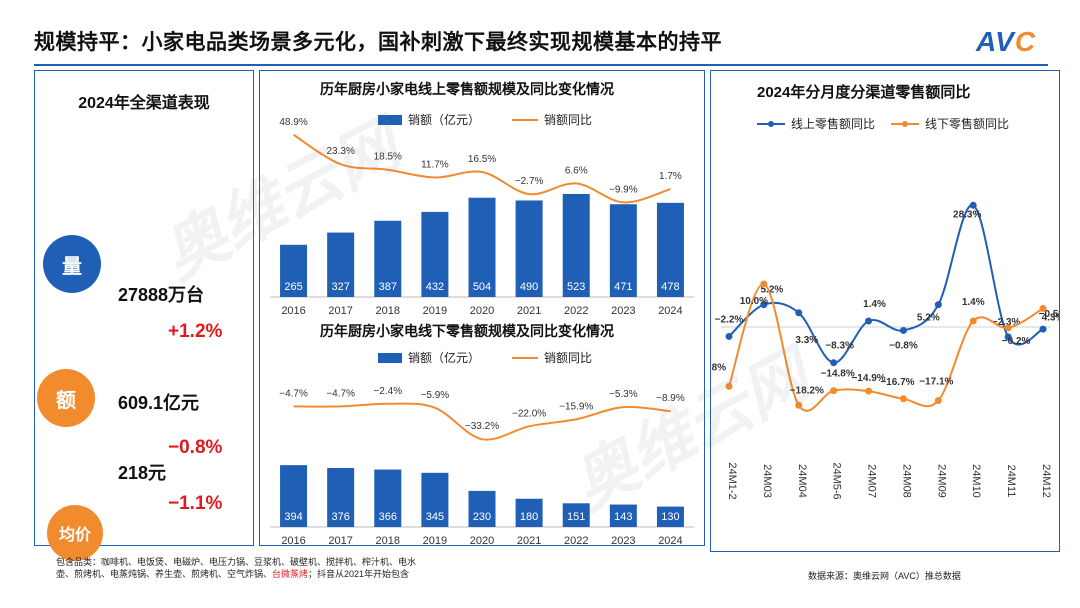 Image resolution: width=1080 pixels, height=608 pixels. I want to click on x-tick-label: 24M08, so click(906, 481).